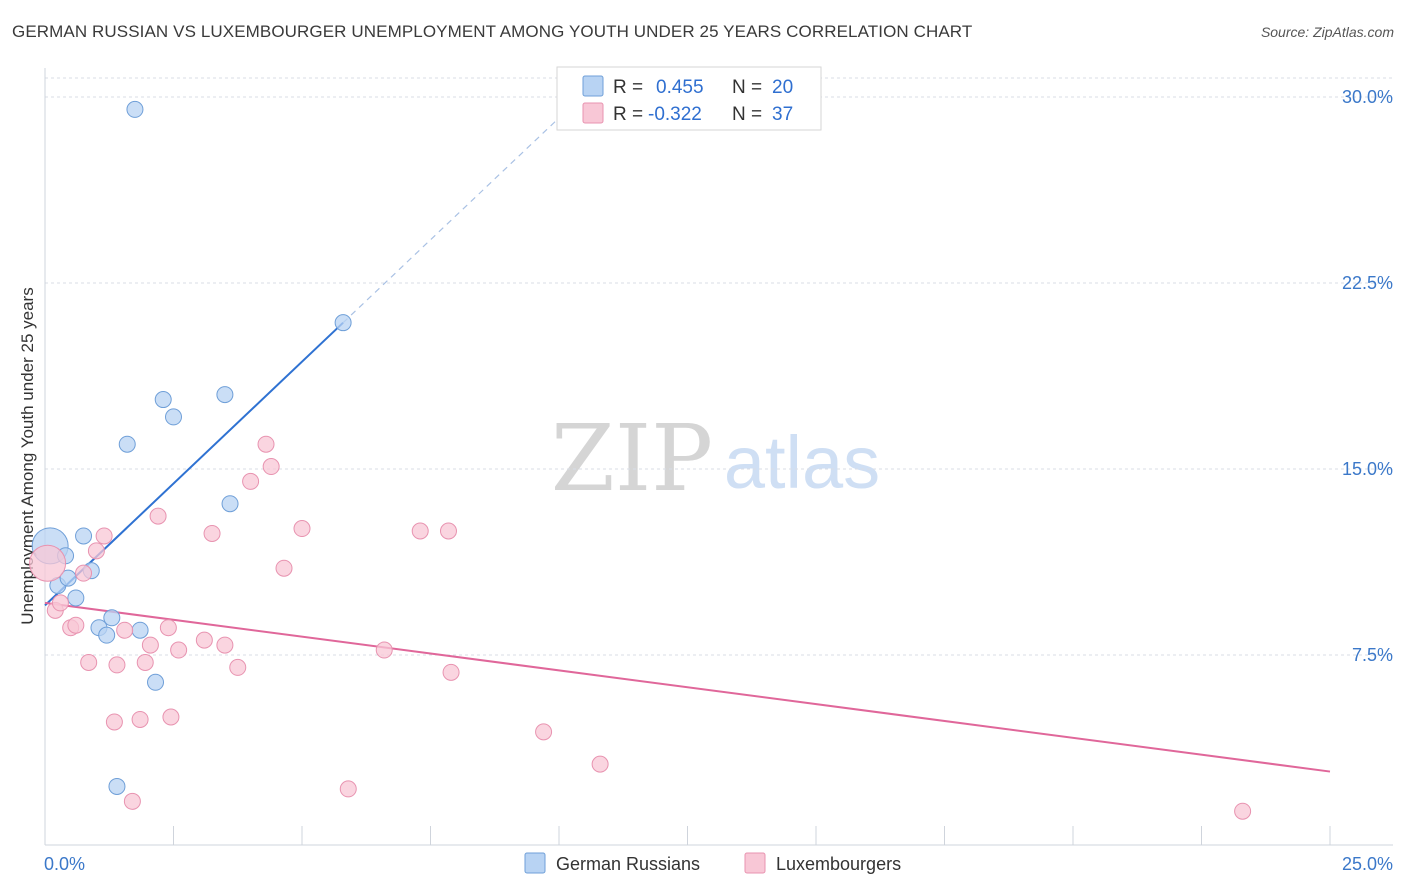  Describe the element at coordinates (535, 863) in the screenshot. I see `series-legend-swatch-german-russians` at that location.